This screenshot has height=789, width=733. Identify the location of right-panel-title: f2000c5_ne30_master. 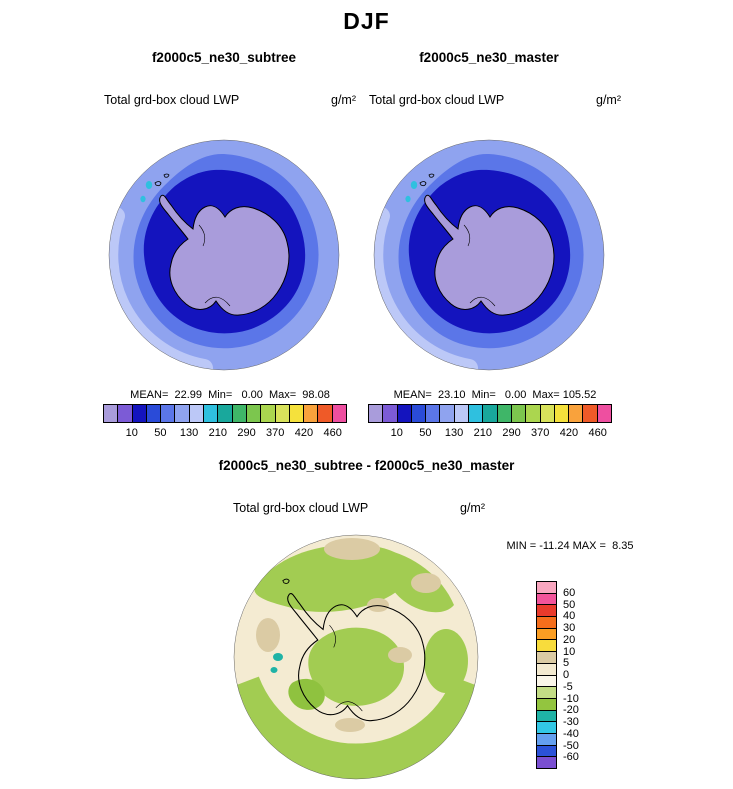
(489, 57).